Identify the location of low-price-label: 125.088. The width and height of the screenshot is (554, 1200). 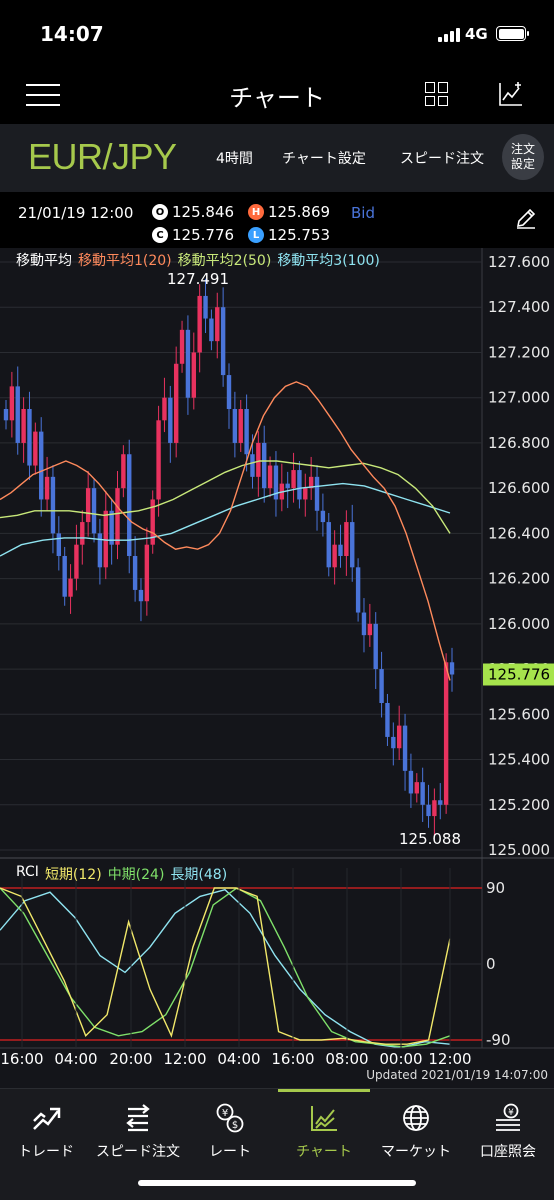
(430, 839).